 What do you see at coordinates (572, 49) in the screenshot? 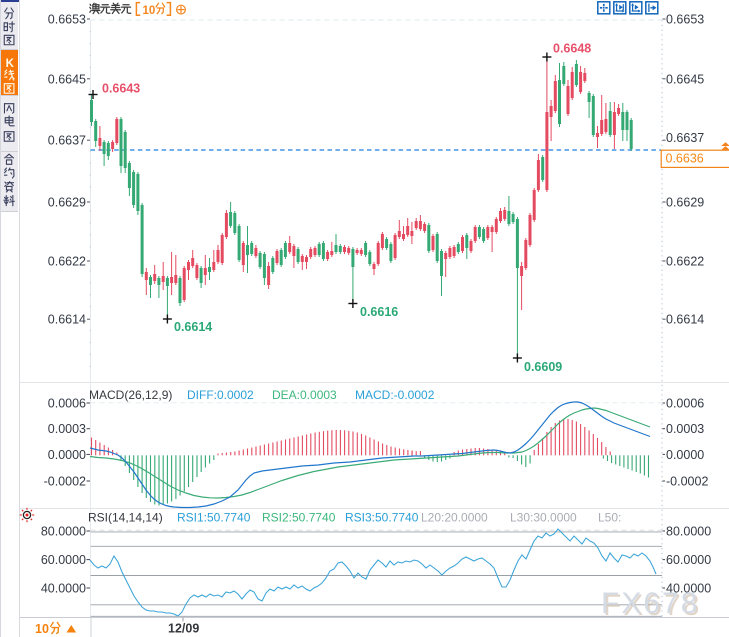
I see `svg-text: 0.6648` at bounding box center [572, 49].